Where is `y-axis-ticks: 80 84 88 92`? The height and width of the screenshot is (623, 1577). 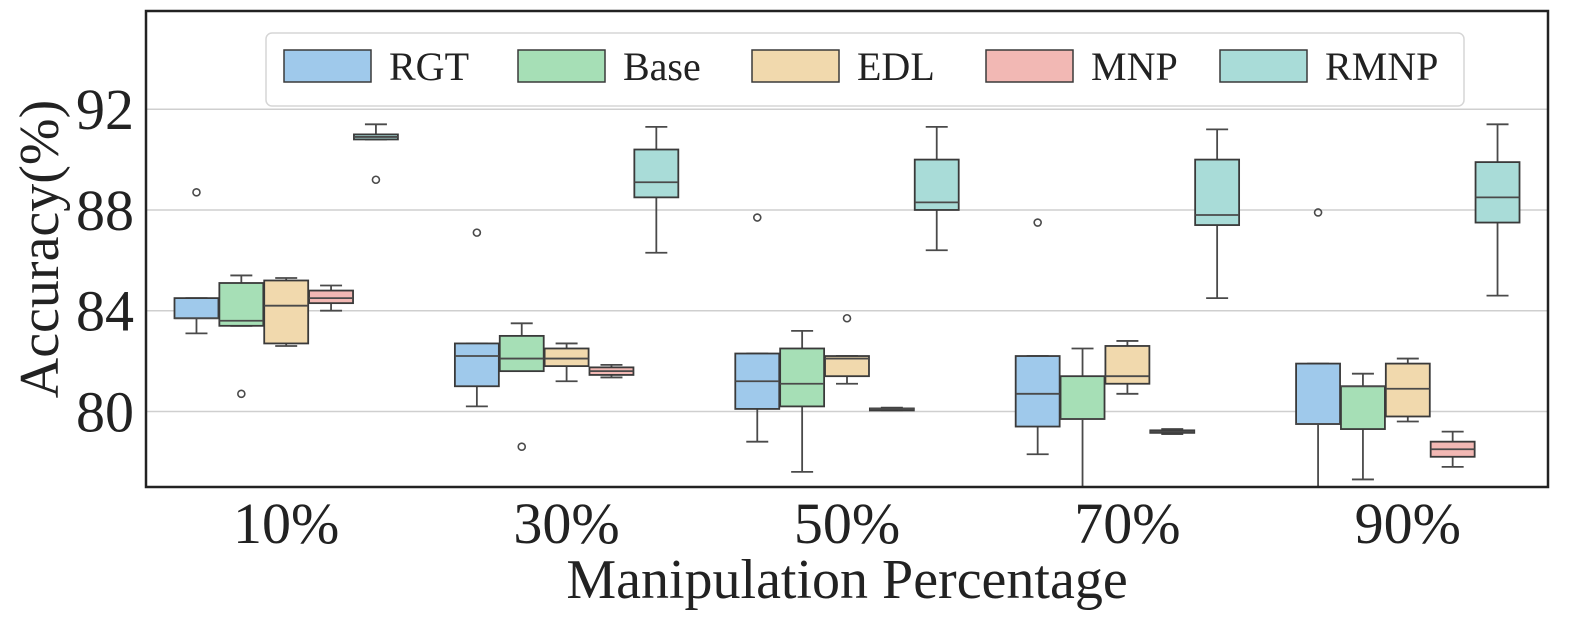 y-axis-ticks: 80 84 88 92 is located at coordinates (105, 260).